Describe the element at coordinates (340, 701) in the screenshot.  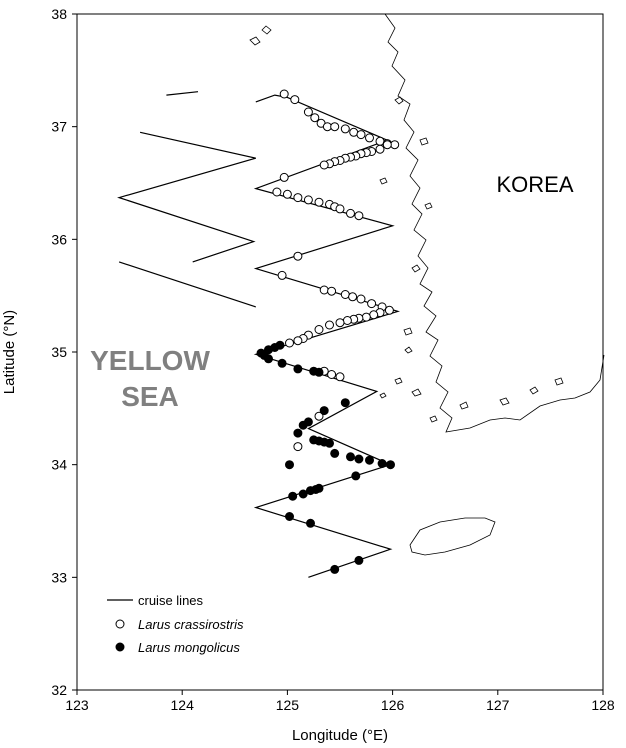
I see `x-axis-ticks: 123 124 125 126 127 128` at that location.